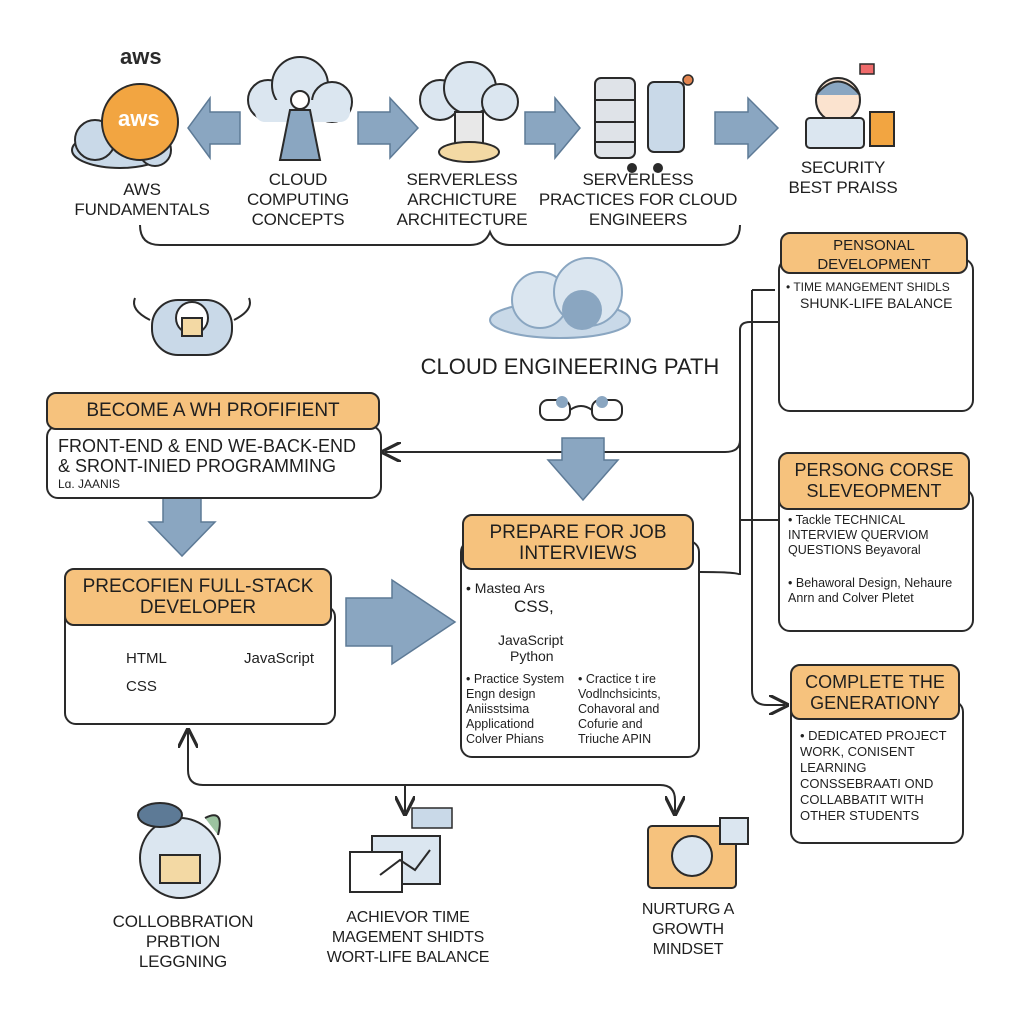 Image resolution: width=1024 pixels, height=1024 pixels. Describe the element at coordinates (638, 199) in the screenshot. I see `stage-serverless-practices: SERVERLESS PRACTICES FOR CLOUD ENGINEERS` at that location.